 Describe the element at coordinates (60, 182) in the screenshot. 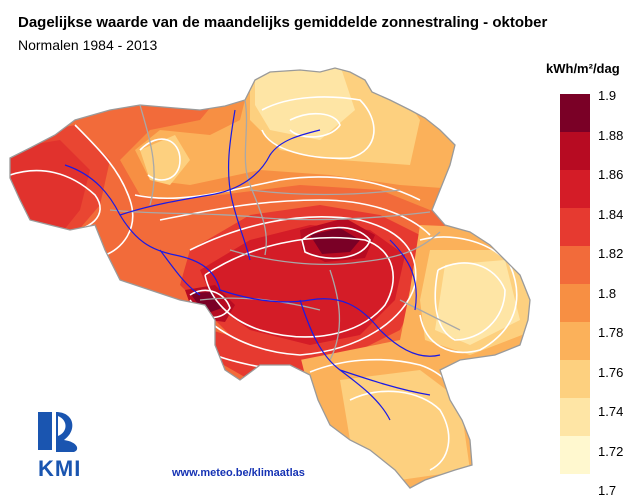

I see `zone-184-west` at that location.